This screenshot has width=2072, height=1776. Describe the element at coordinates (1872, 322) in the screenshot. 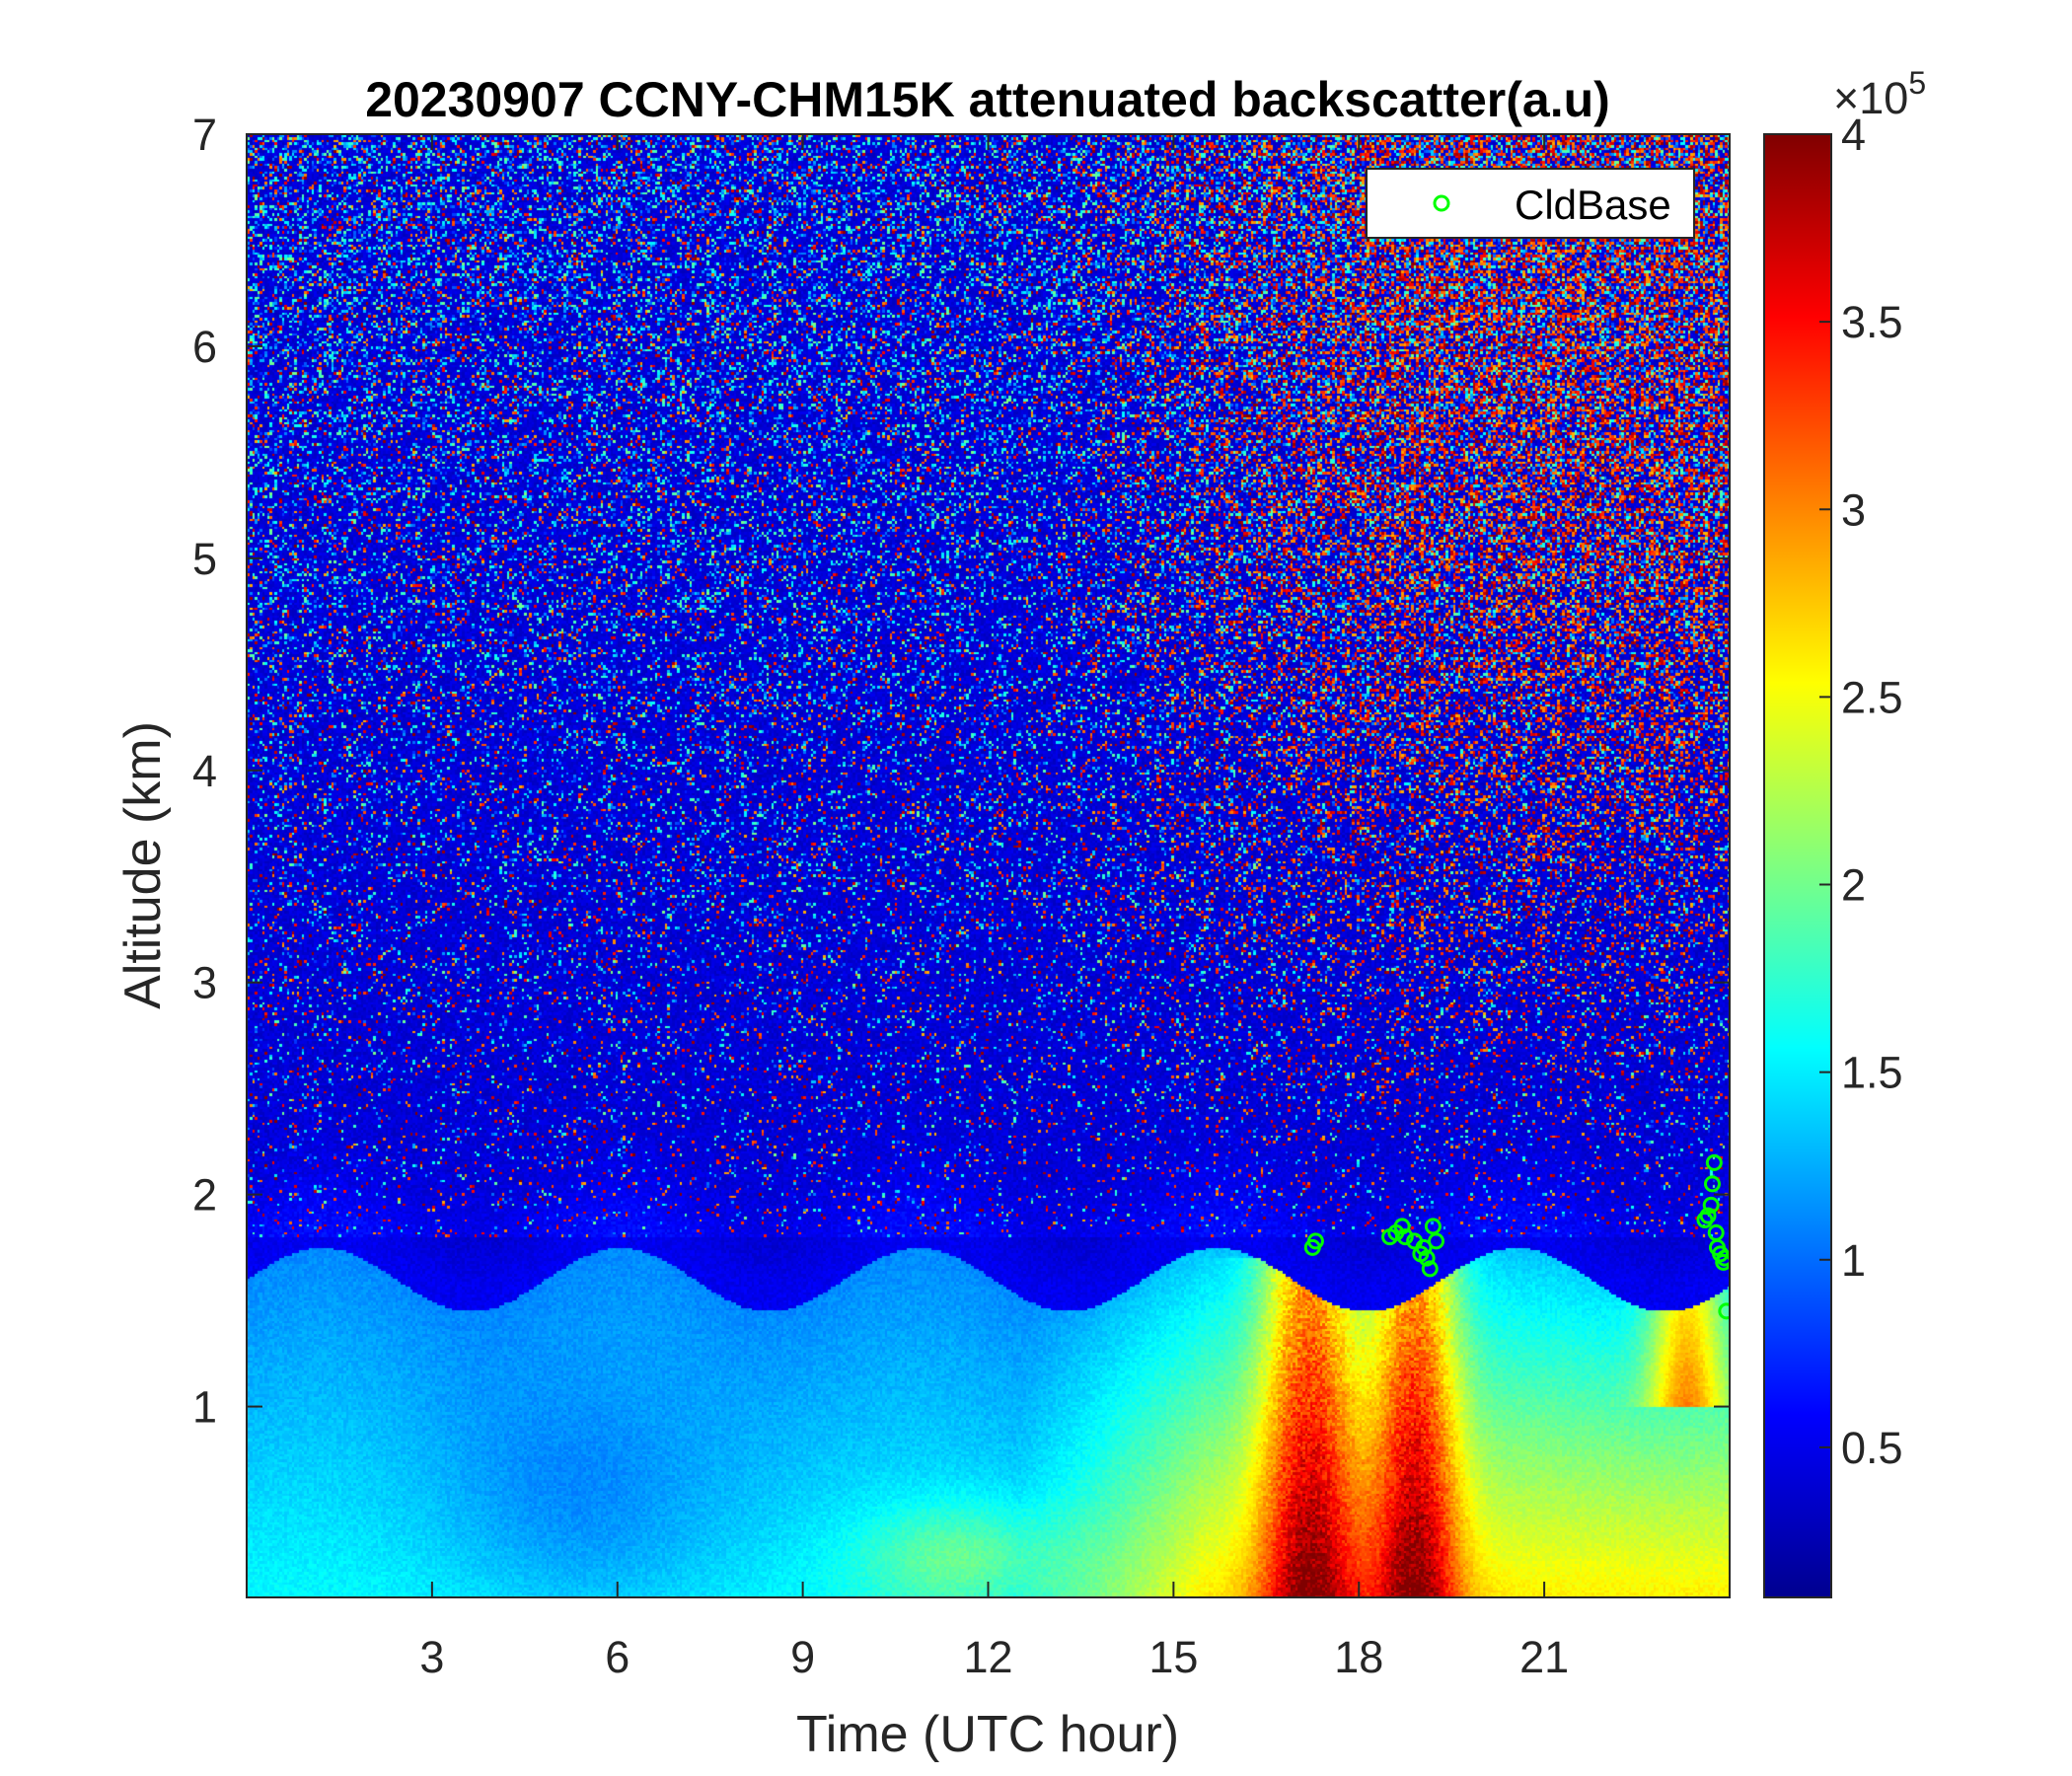

I see `colorbar-tick-label: 3.5` at that location.